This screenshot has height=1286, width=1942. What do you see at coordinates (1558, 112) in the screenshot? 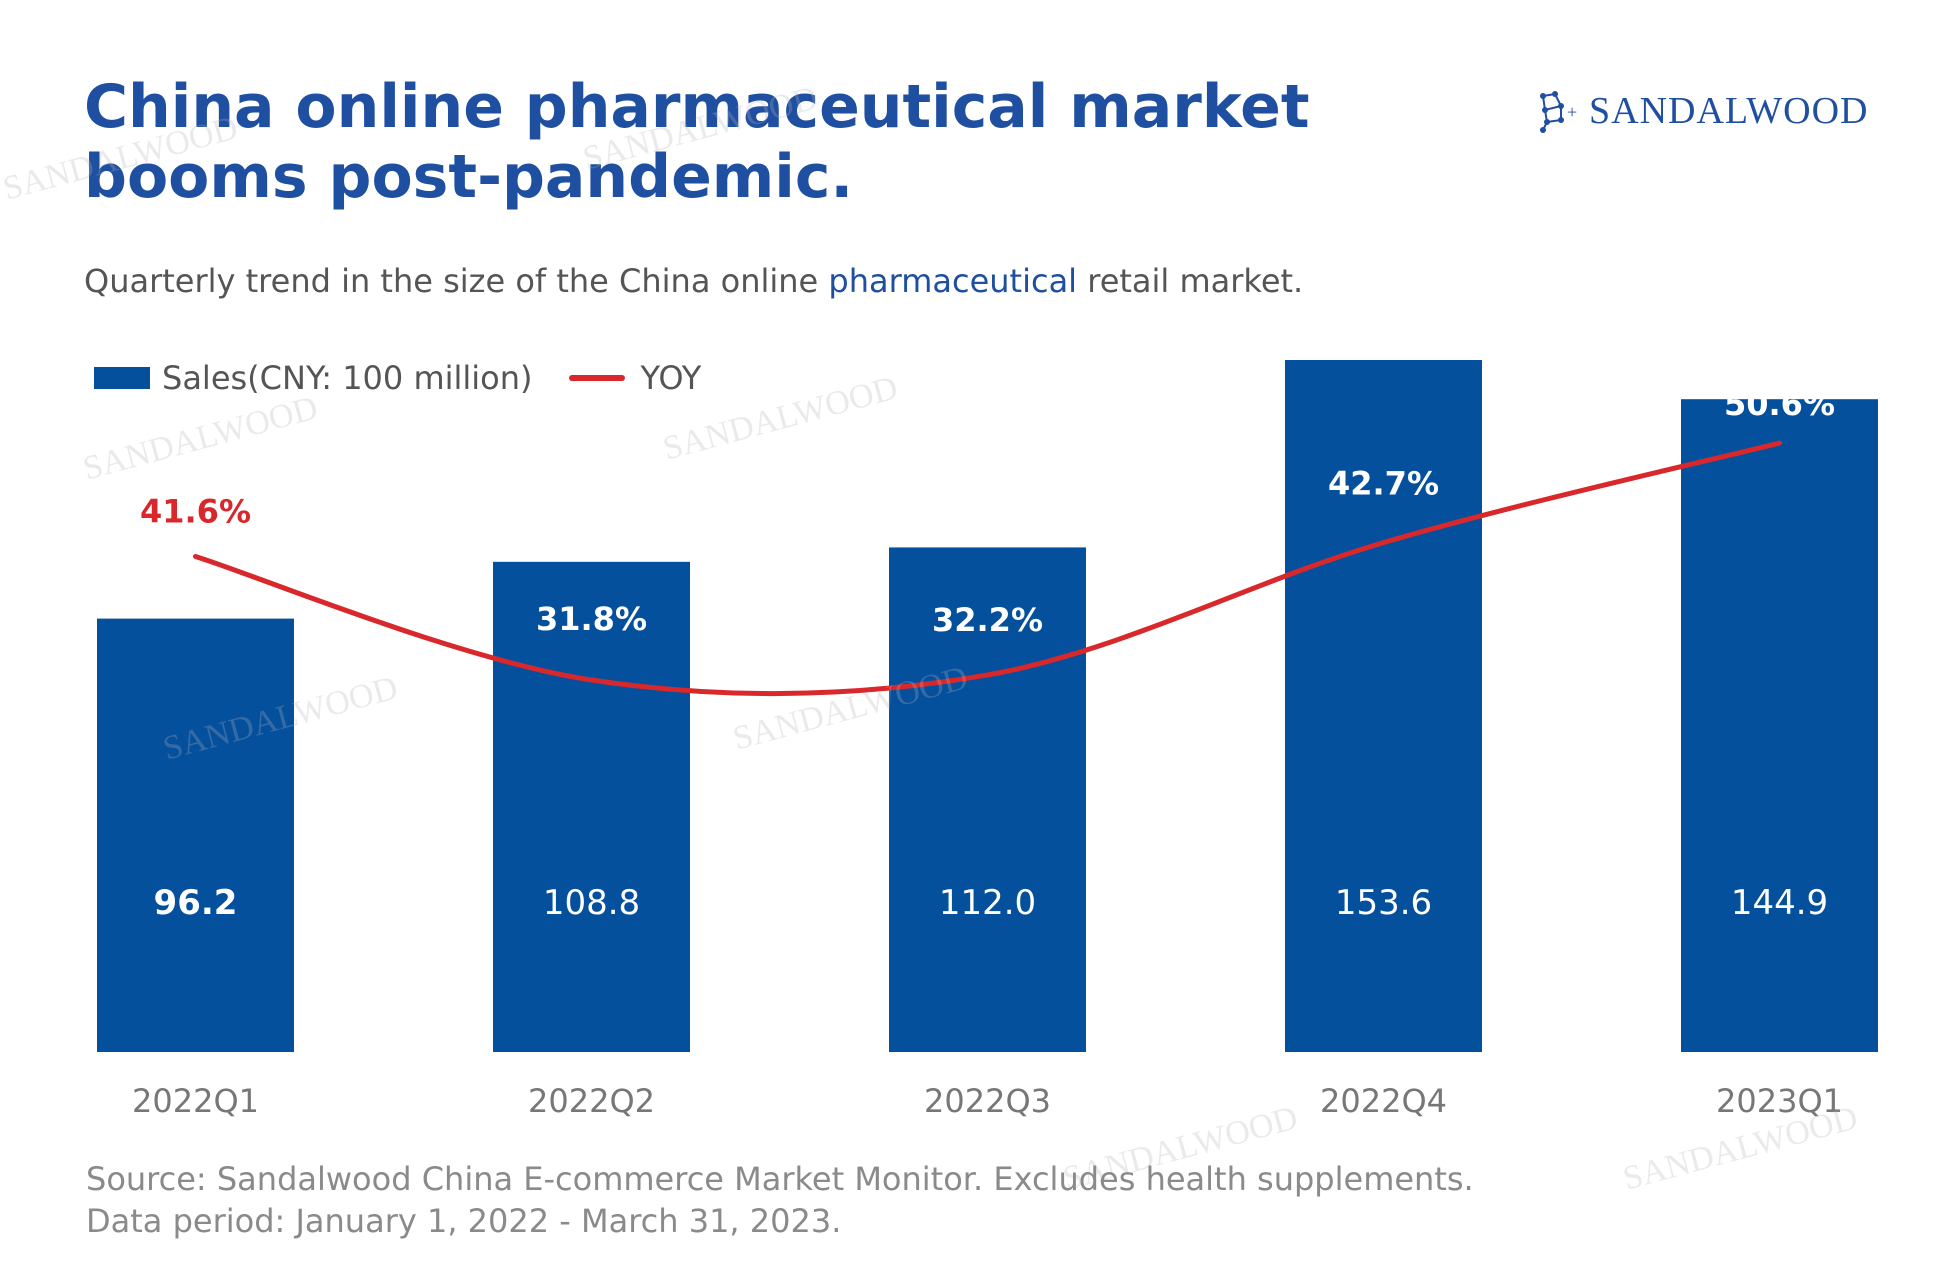
I see `constellation-icon: +` at bounding box center [1558, 112].